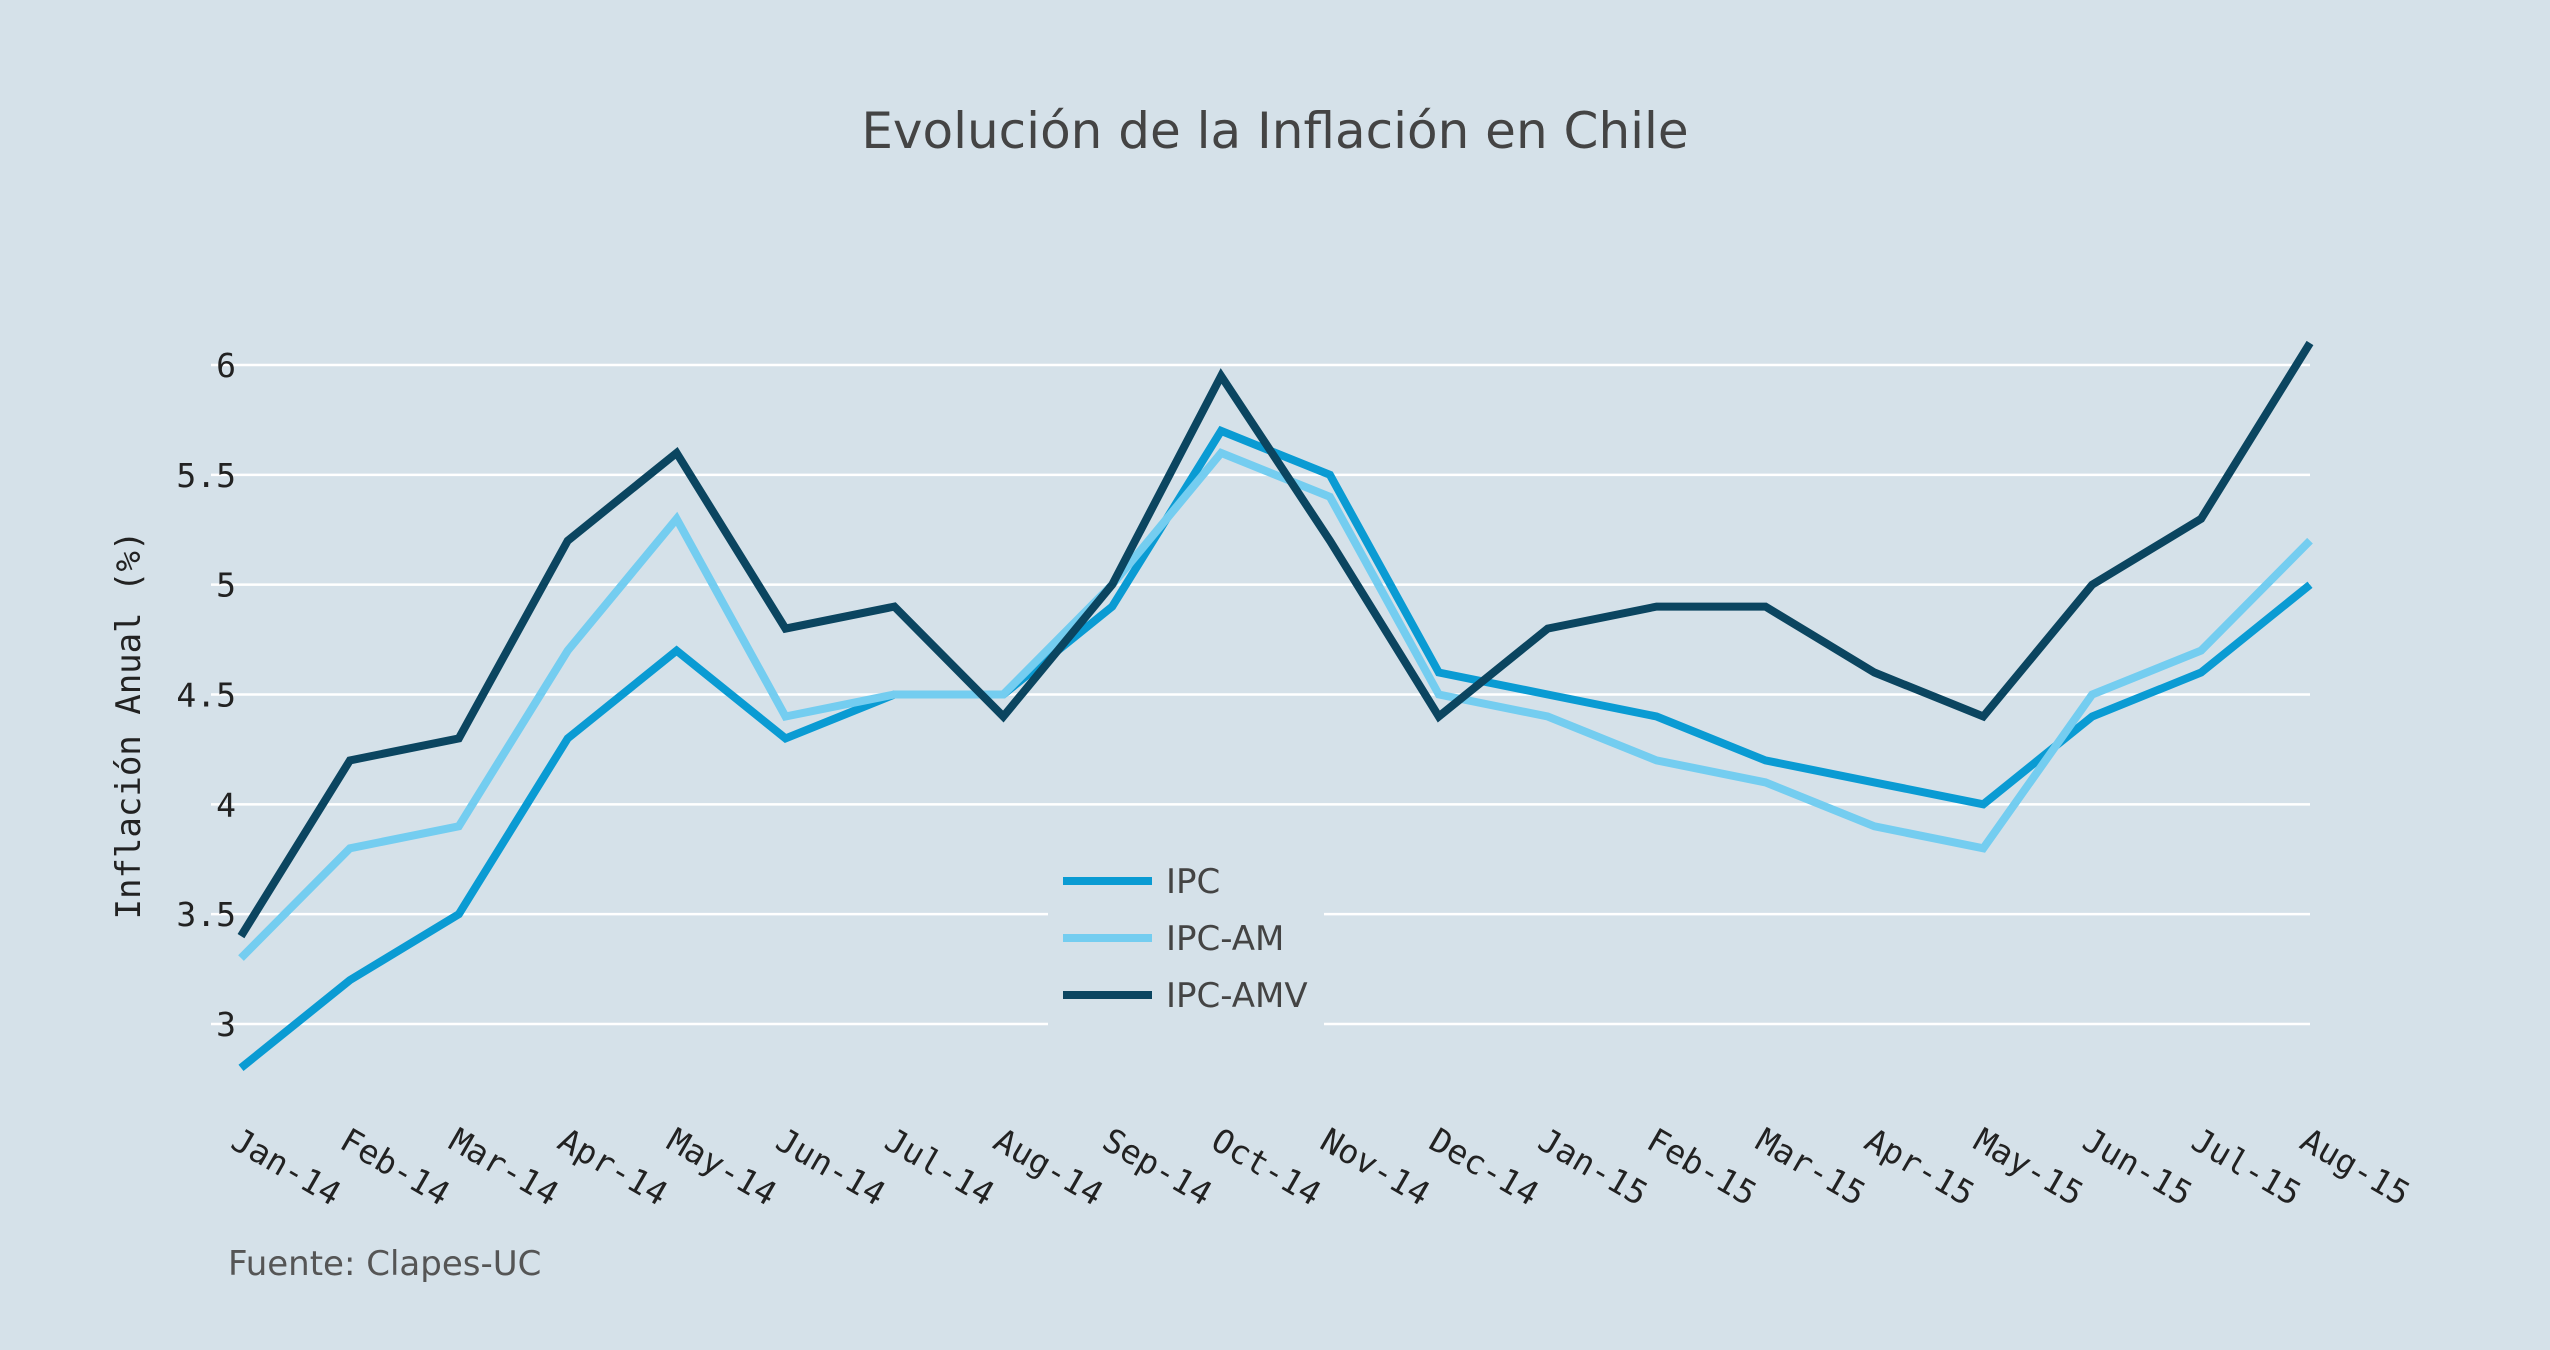 The image size is (2550, 1350). What do you see at coordinates (2246, 1166) in the screenshot?
I see `x-tick-label: Jul-15` at bounding box center [2246, 1166].